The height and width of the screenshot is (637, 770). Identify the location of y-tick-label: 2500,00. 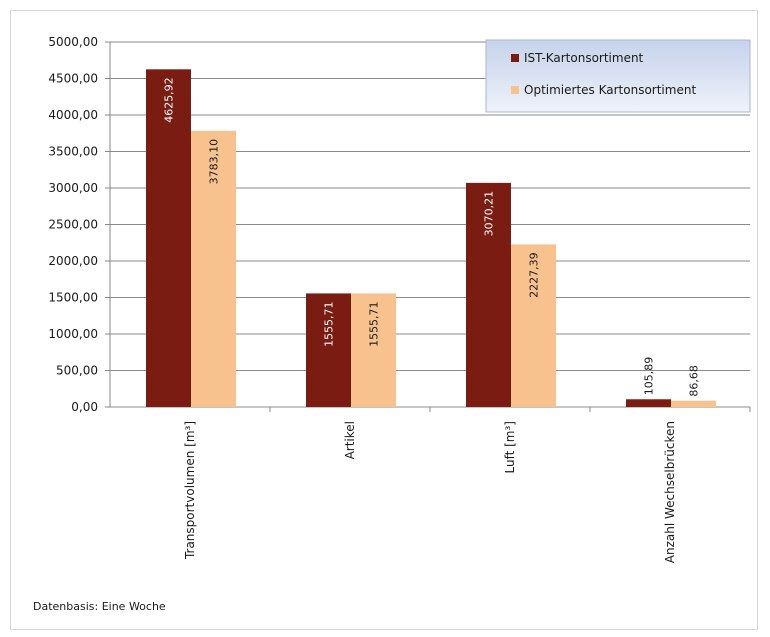
(73, 225).